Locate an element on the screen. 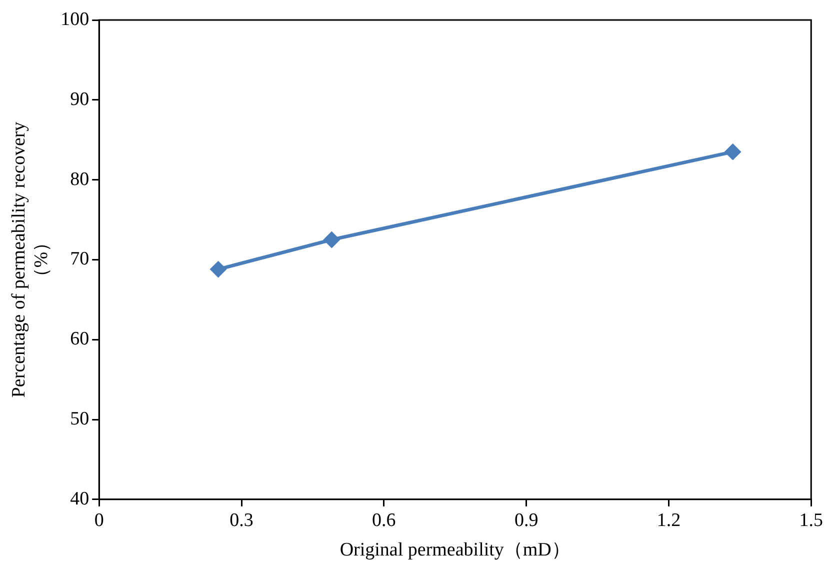 The height and width of the screenshot is (570, 826). x-tick-label: 0.9 is located at coordinates (526, 520).